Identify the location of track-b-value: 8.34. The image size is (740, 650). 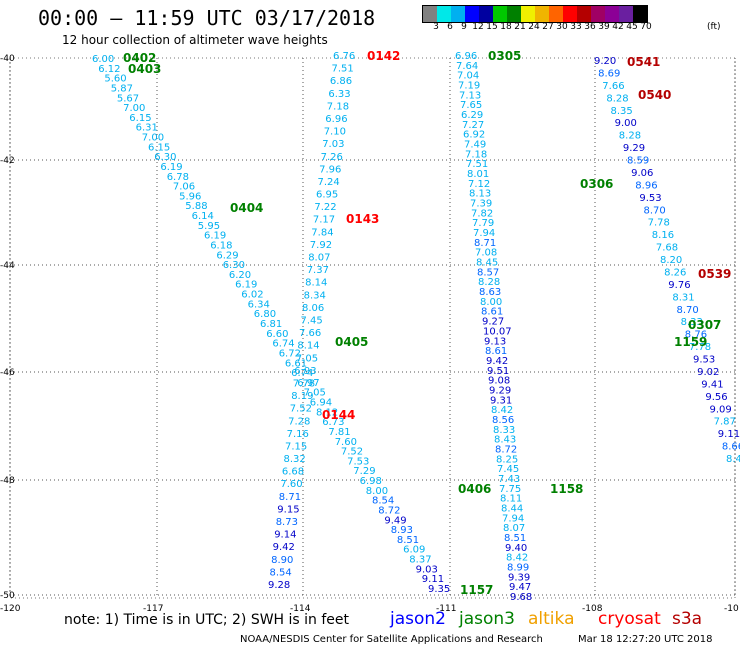
(315, 295).